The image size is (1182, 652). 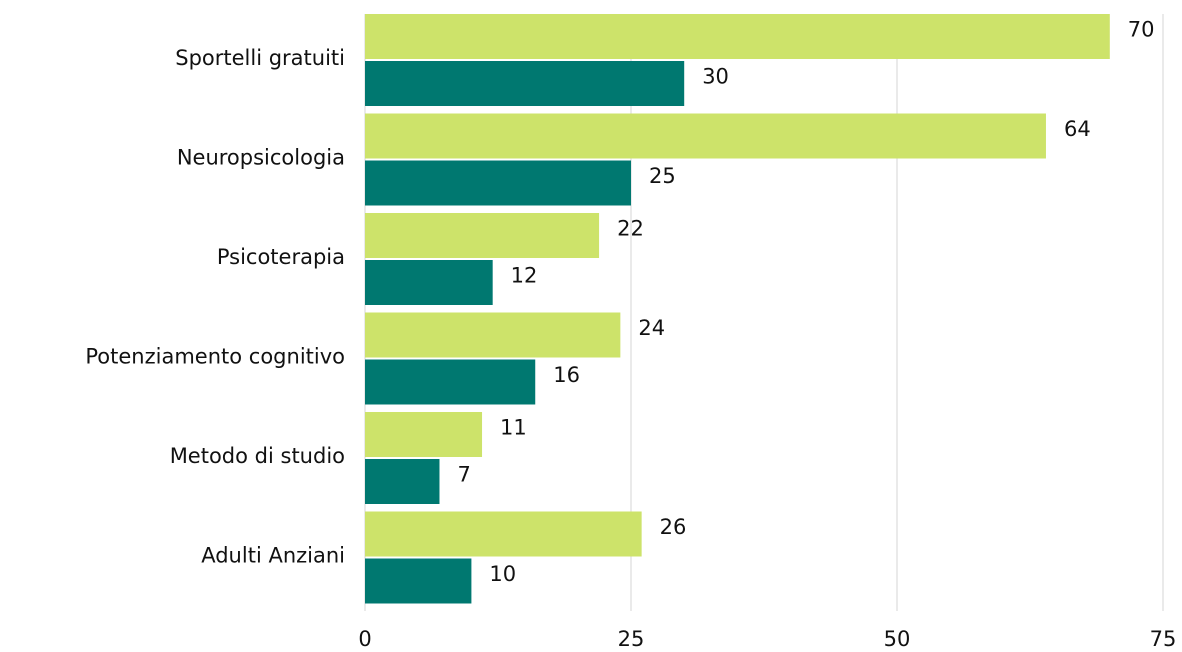 I want to click on value-label: 12, so click(x=524, y=276).